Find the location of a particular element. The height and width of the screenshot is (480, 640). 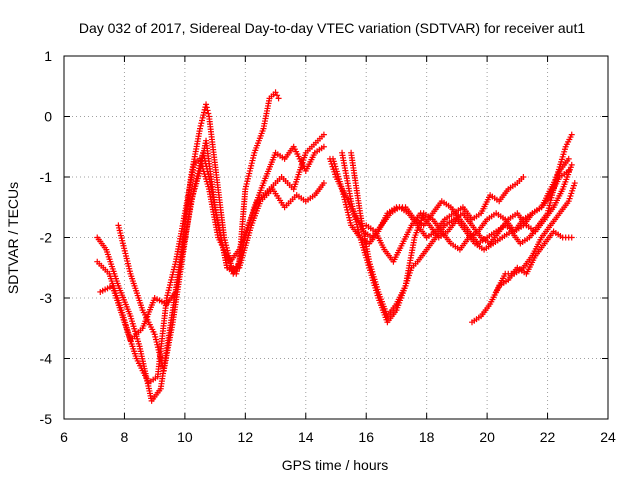

y-tick-label: 0 is located at coordinates (48, 117).